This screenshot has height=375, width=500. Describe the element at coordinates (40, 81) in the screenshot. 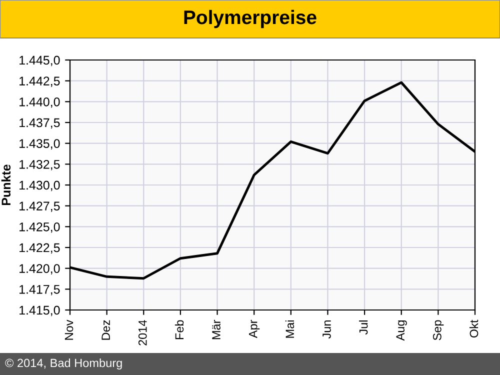

I see `y-tick-label: 1.442,5` at that location.